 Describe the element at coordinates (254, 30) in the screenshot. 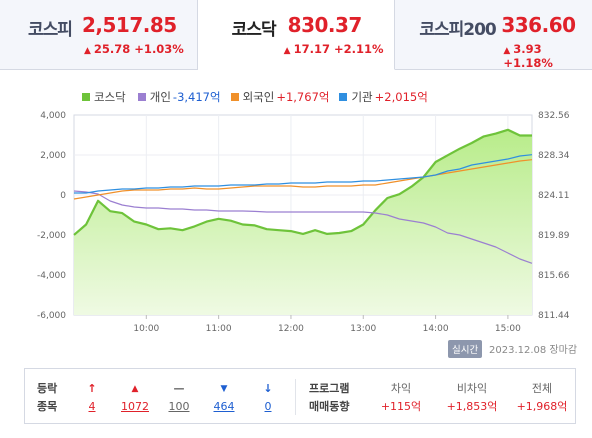

I see `tab-name: 코스닥` at that location.